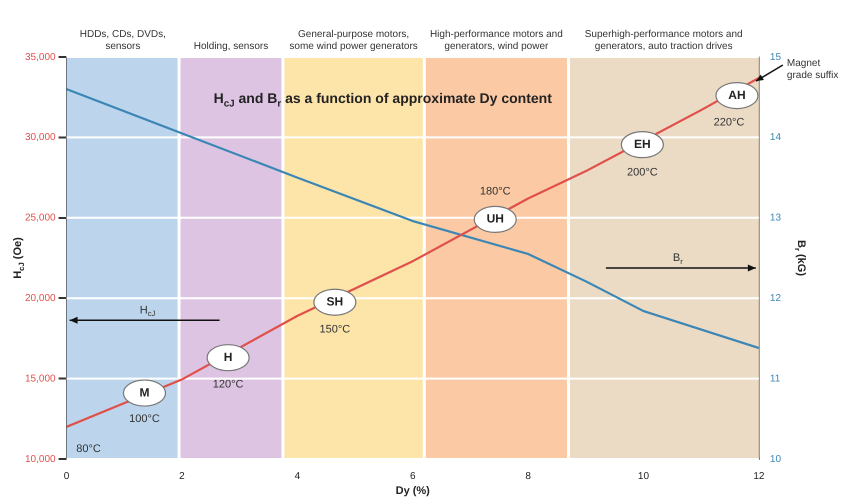 This screenshot has height=497, width=852. I want to click on y-tick-label: 15,000, so click(40, 378).